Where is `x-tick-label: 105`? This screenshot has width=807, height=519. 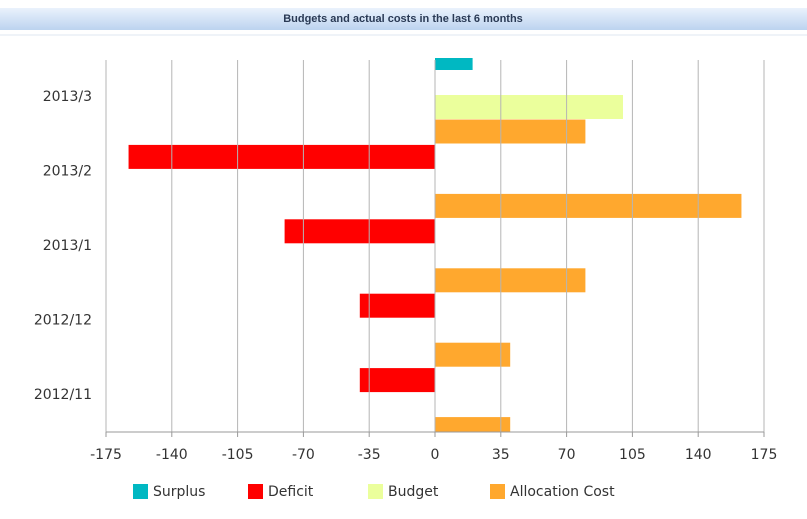 x-tick-label: 105 is located at coordinates (632, 455).